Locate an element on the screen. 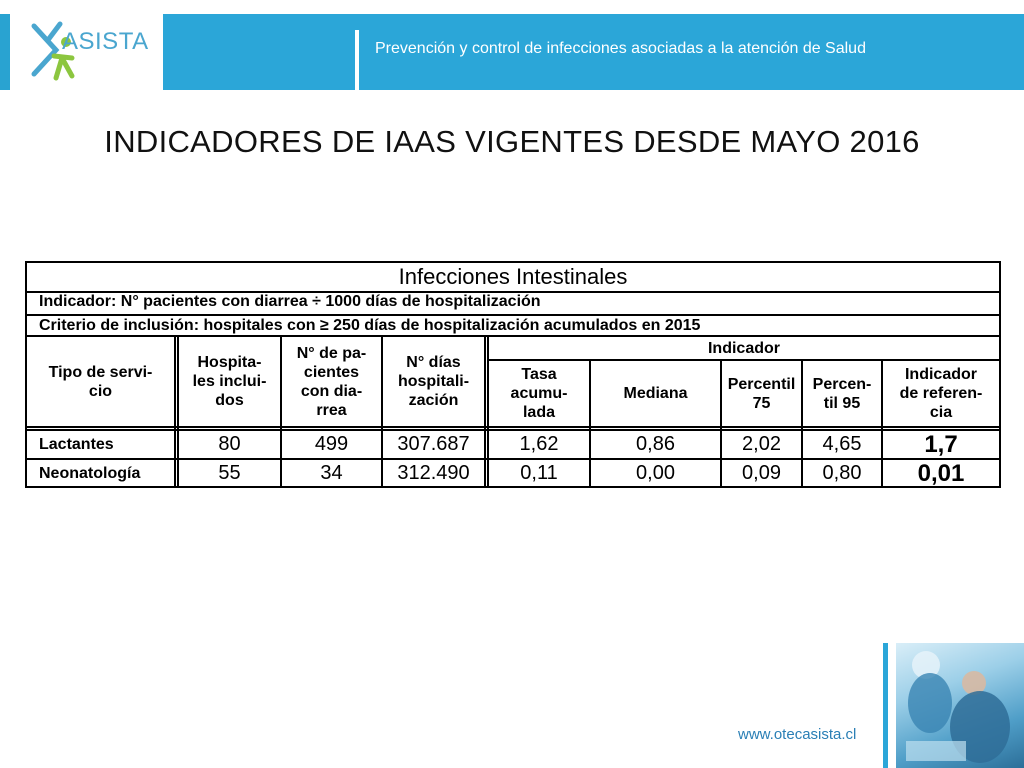 Image resolution: width=1024 pixels, height=768 pixels. row-lactantes-pacientes: 499 is located at coordinates (331, 444).